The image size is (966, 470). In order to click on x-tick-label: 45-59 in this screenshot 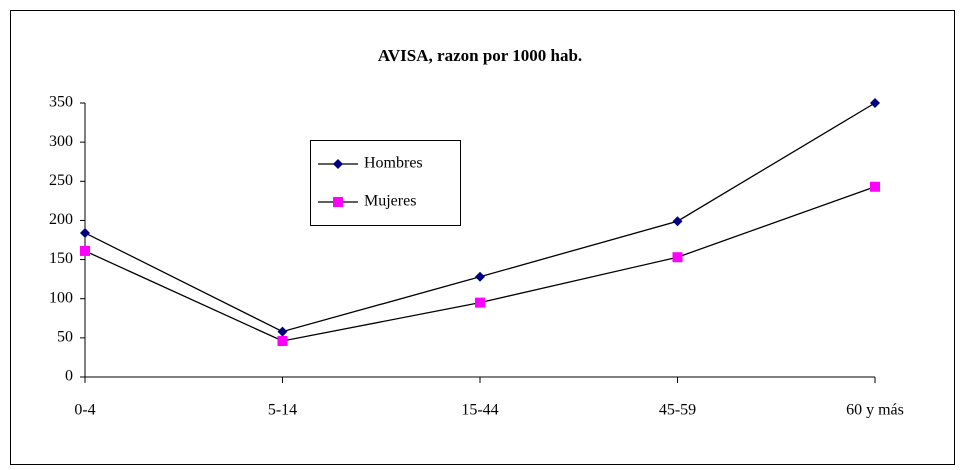, I will do `click(677, 410)`.